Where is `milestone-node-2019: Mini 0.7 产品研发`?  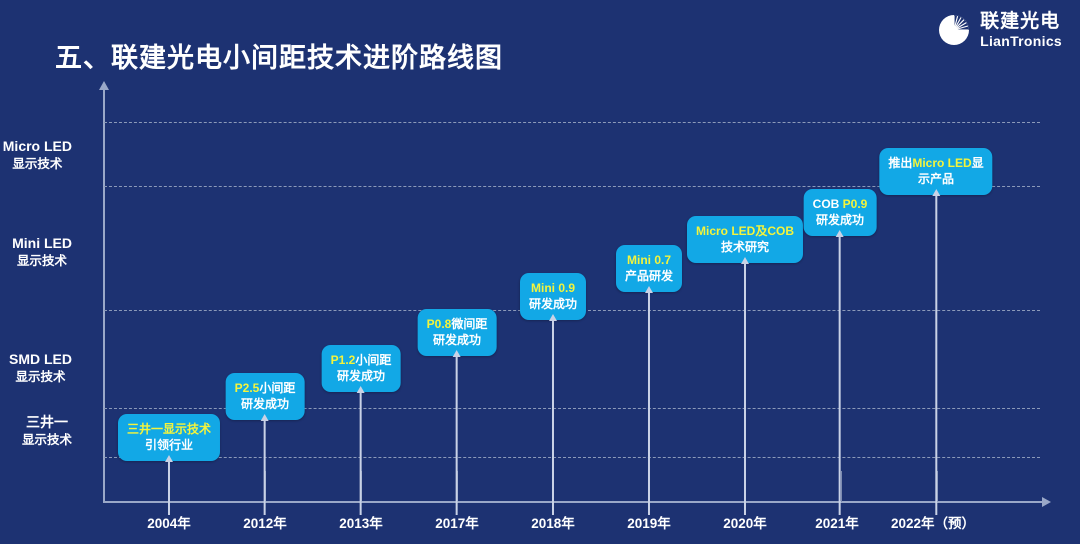
milestone-node-2019: Mini 0.7 产品研发 is located at coordinates (649, 380).